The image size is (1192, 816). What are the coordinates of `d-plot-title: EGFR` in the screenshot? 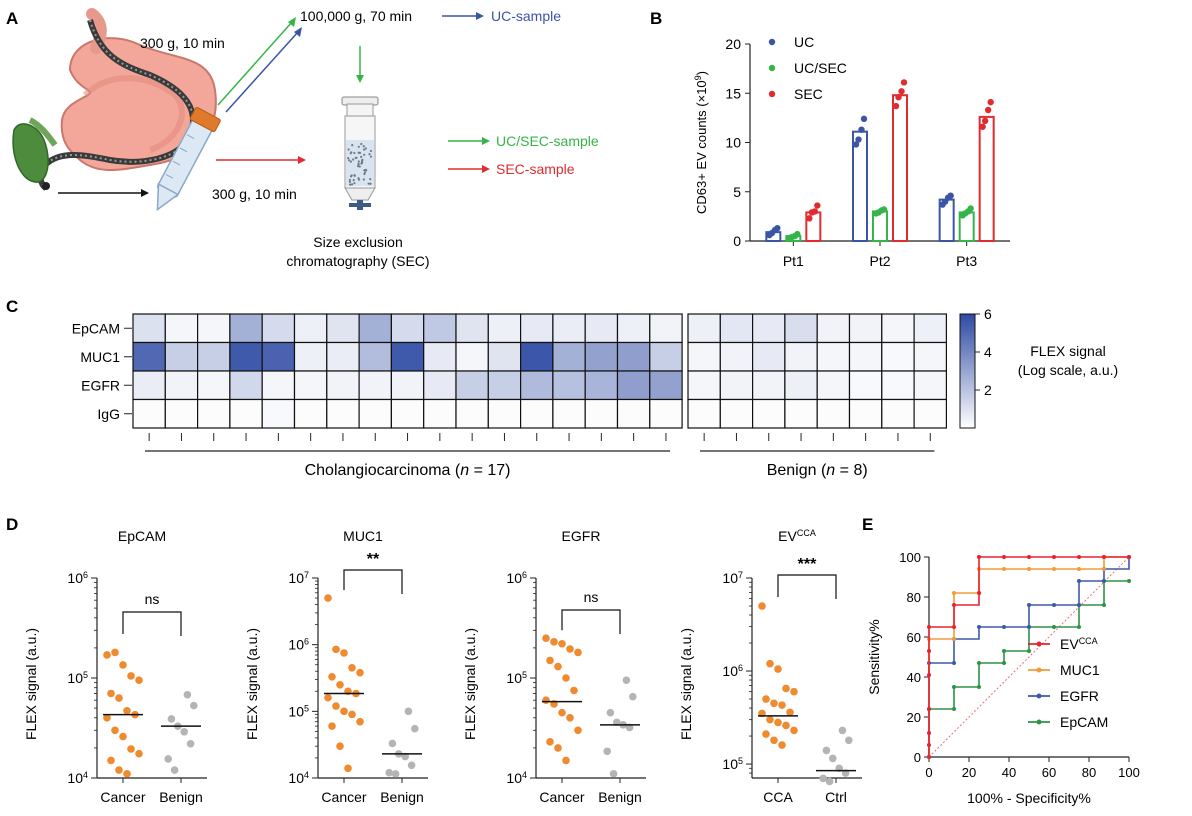 It's located at (581, 536).